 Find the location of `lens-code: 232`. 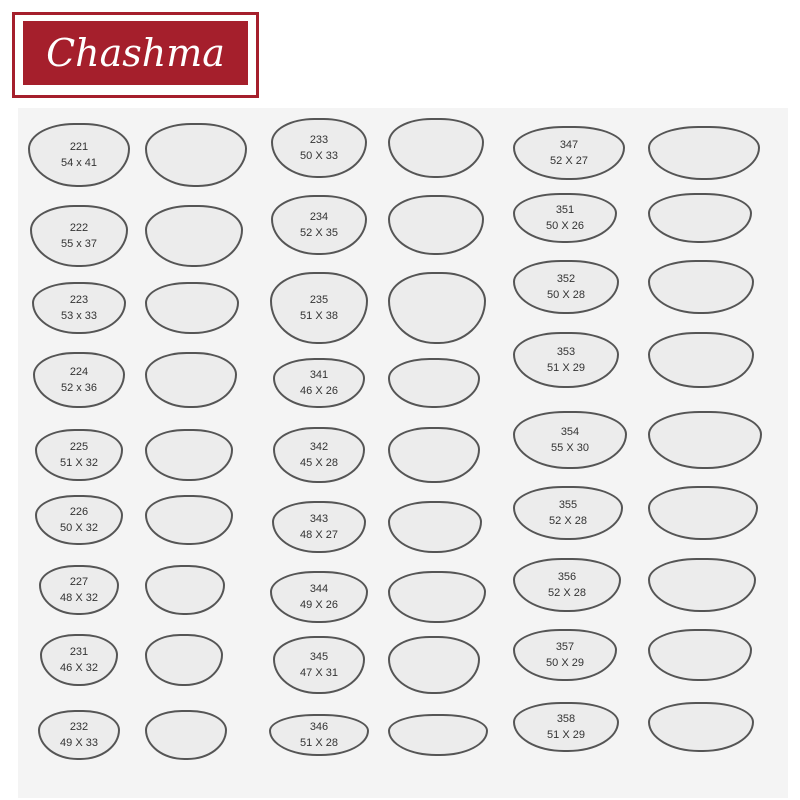

lens-code: 232 is located at coordinates (79, 727).